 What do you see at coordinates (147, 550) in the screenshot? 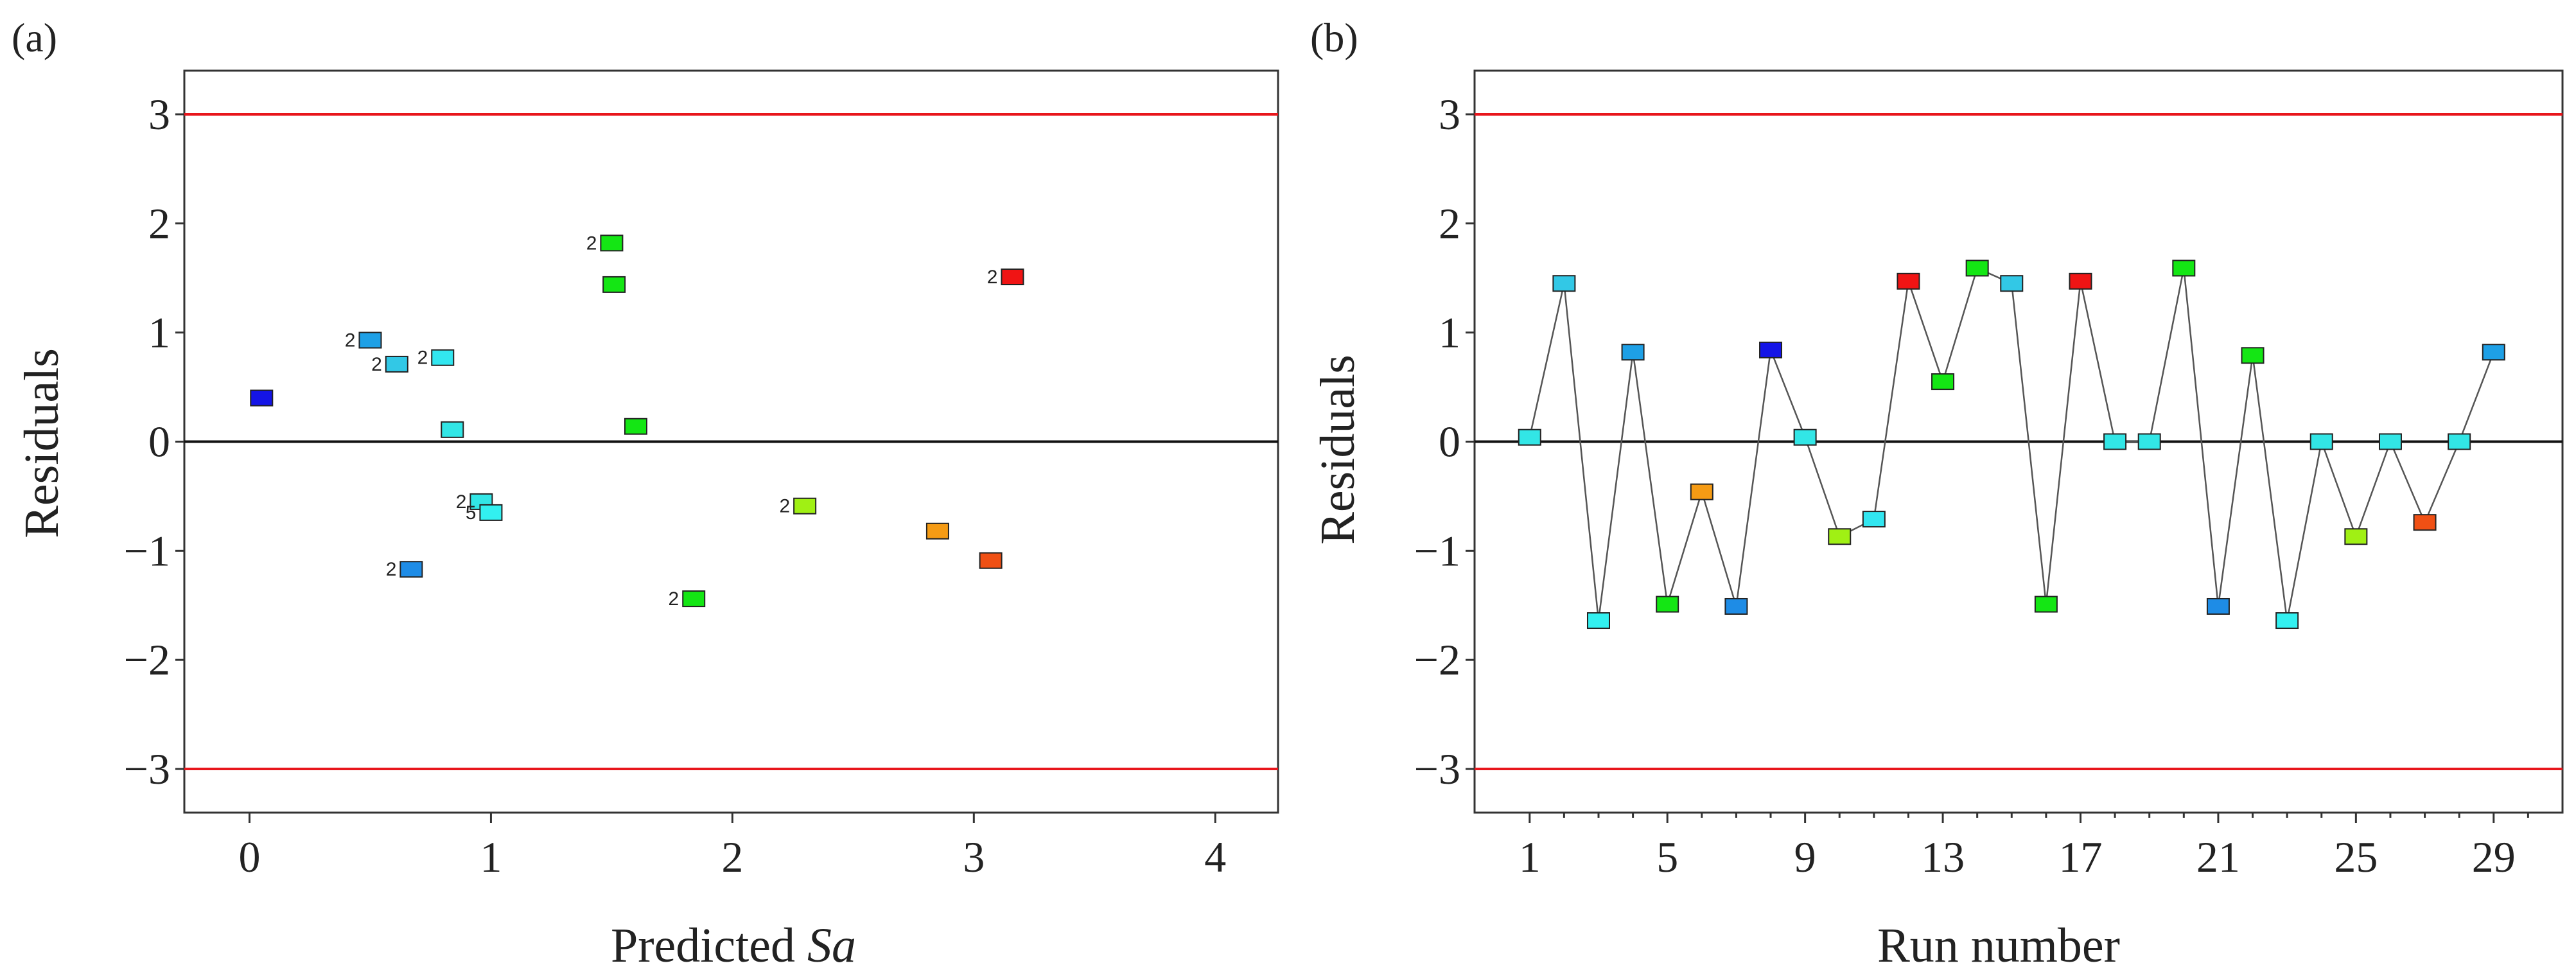
I see `panel-a-y-tick-label: −1` at bounding box center [147, 550].